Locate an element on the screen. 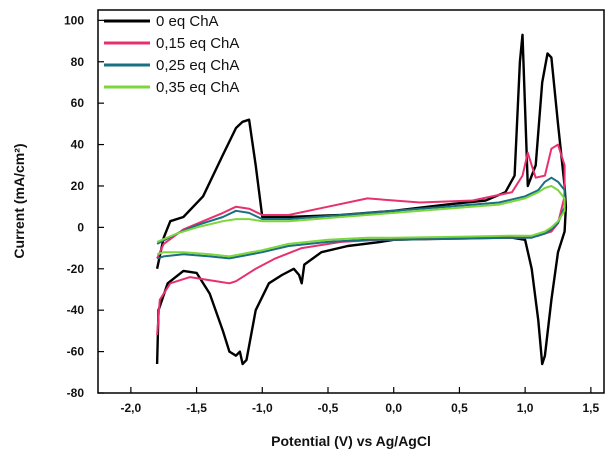 This screenshot has height=451, width=605. y-tick-label: -60 is located at coordinates (76, 352).